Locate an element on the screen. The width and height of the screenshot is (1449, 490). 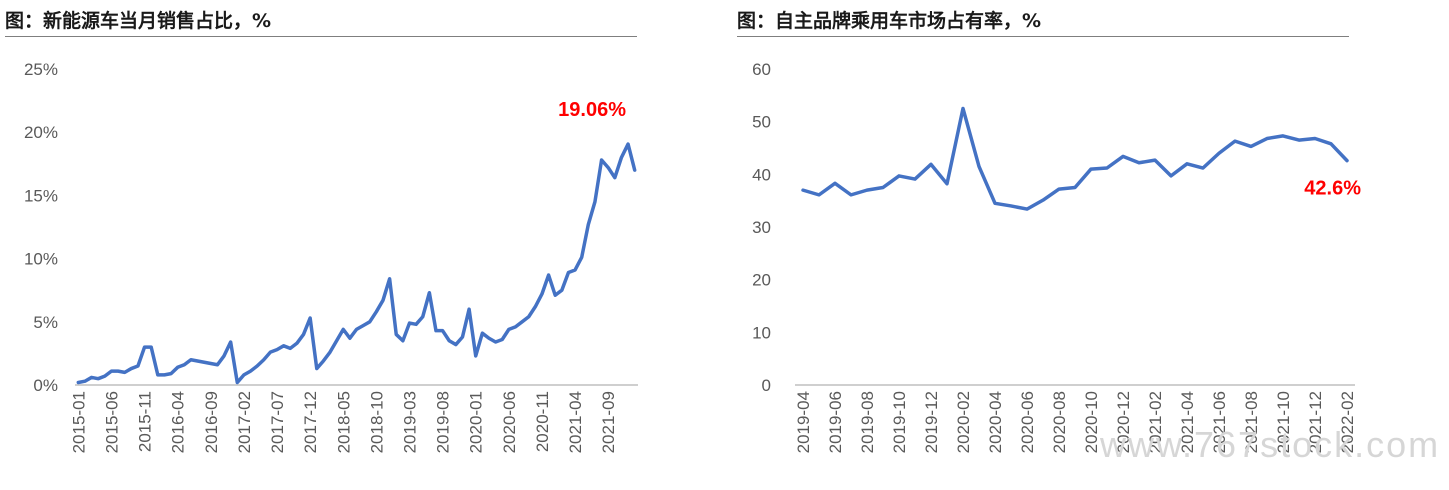
chart2-title: 图：自主品牌乘用车市场占有率，% is located at coordinates (889, 21).